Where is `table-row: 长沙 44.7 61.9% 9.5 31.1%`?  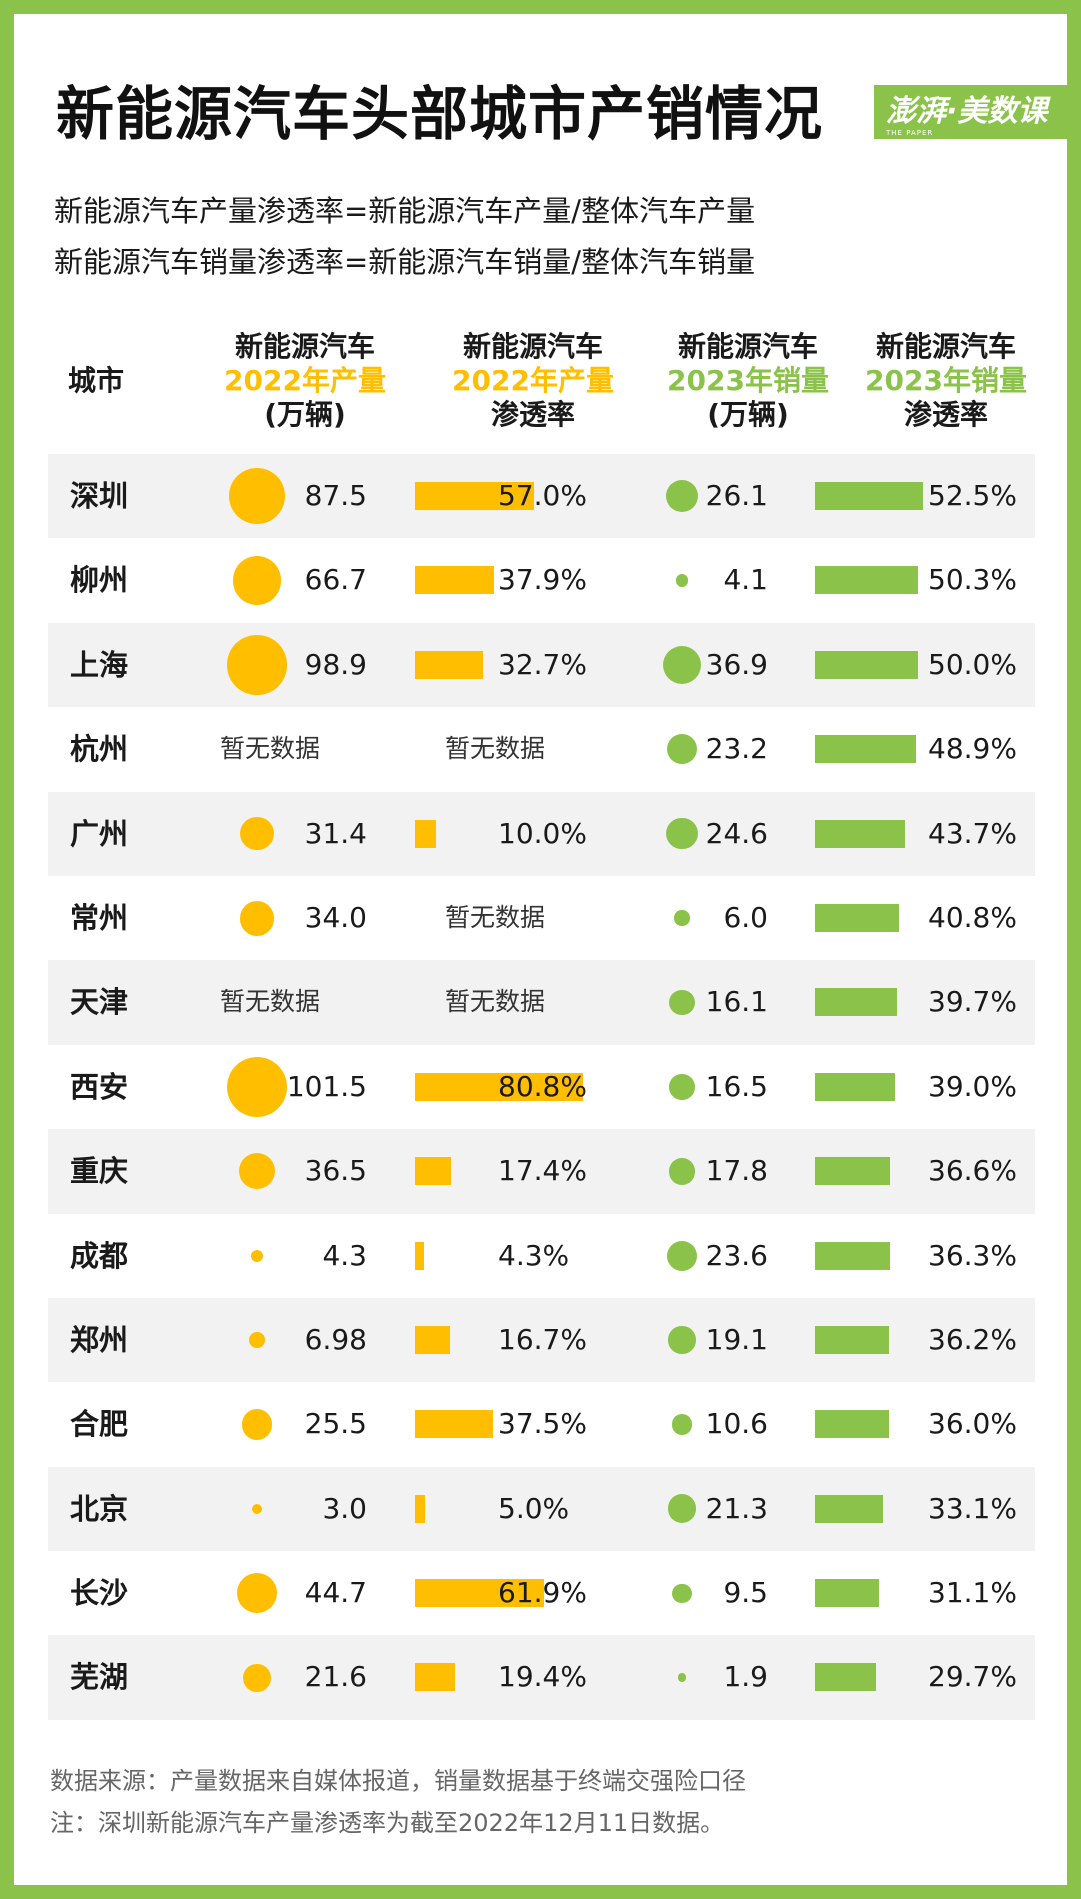
table-row: 长沙 44.7 61.9% 9.5 31.1% is located at coordinates (541, 1593).